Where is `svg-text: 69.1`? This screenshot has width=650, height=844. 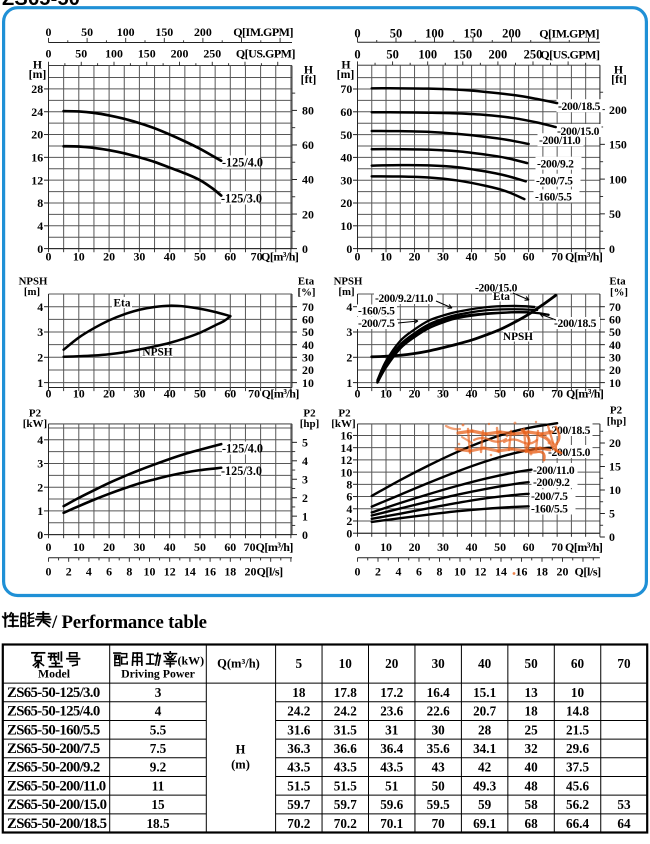 svg-text: 69.1 is located at coordinates (484, 823).